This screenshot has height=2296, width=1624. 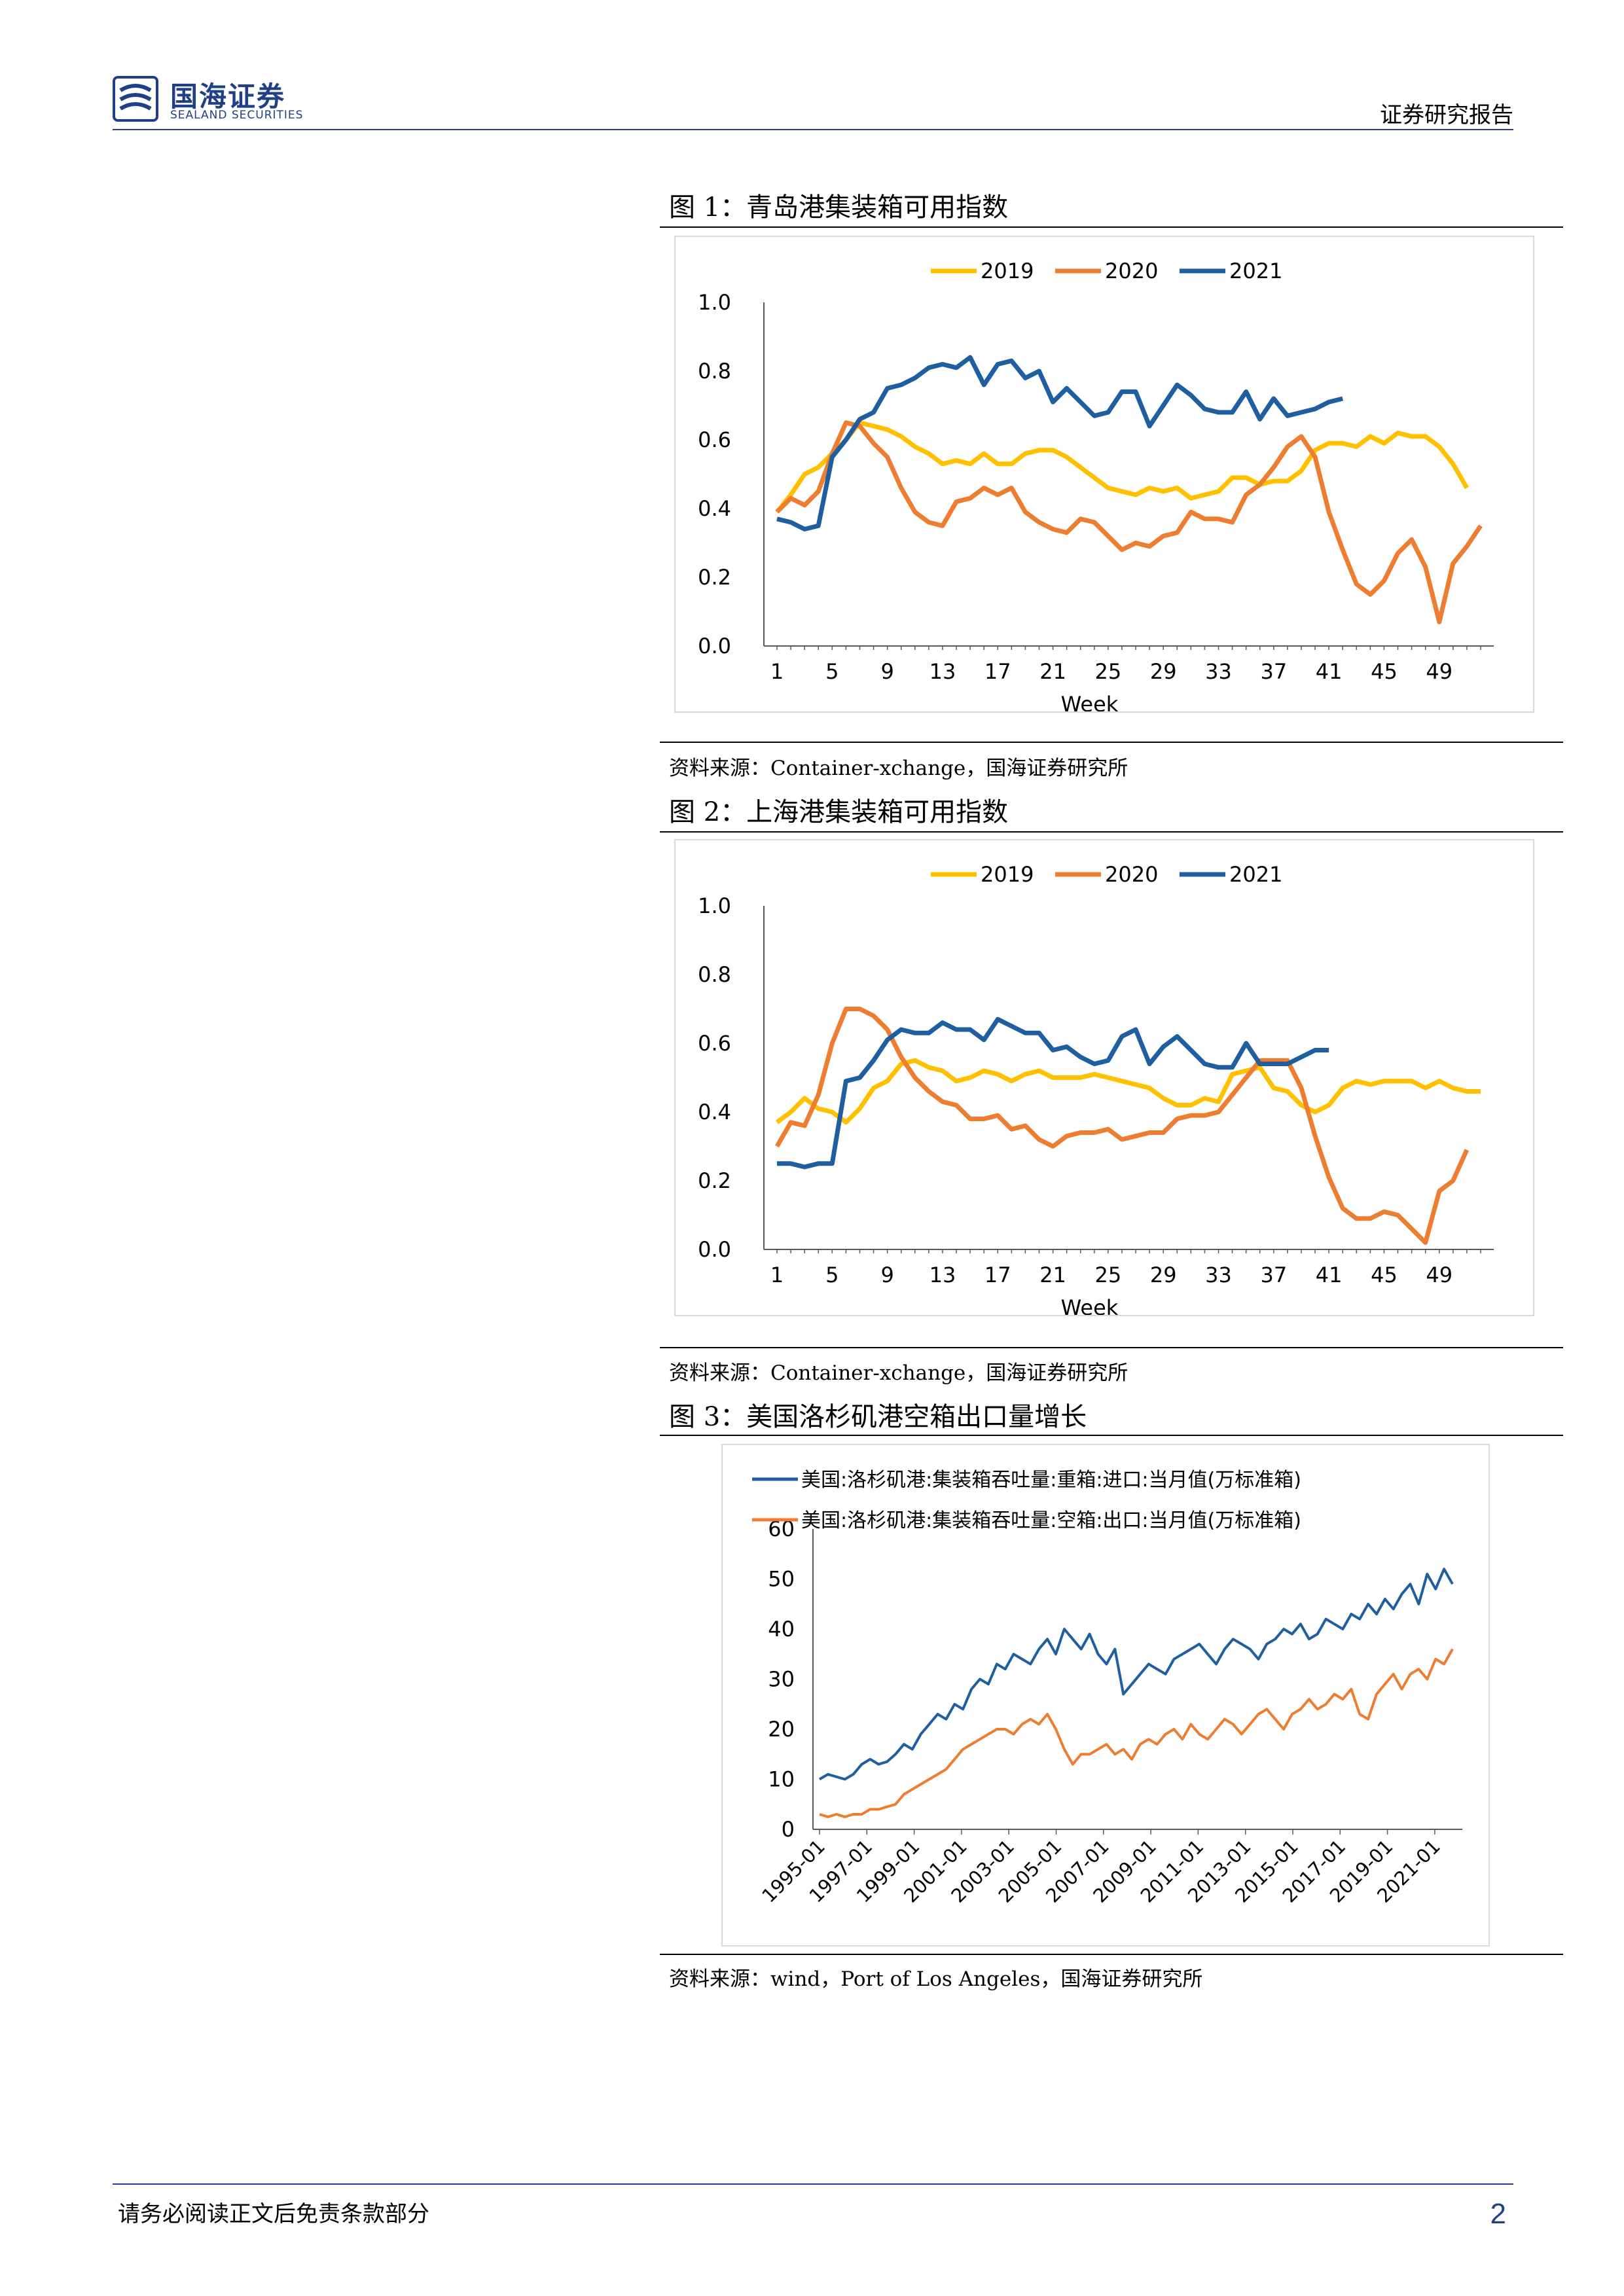 I want to click on figure-2-bottom-rule, so click(x=1111, y=1347).